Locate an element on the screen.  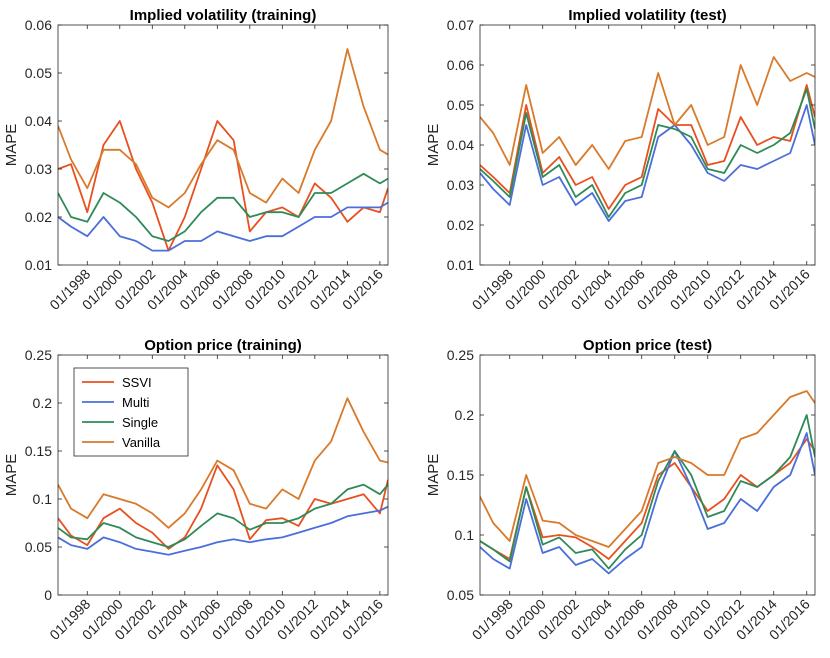
chart-title: Option price (training) is located at coordinates (223, 345).